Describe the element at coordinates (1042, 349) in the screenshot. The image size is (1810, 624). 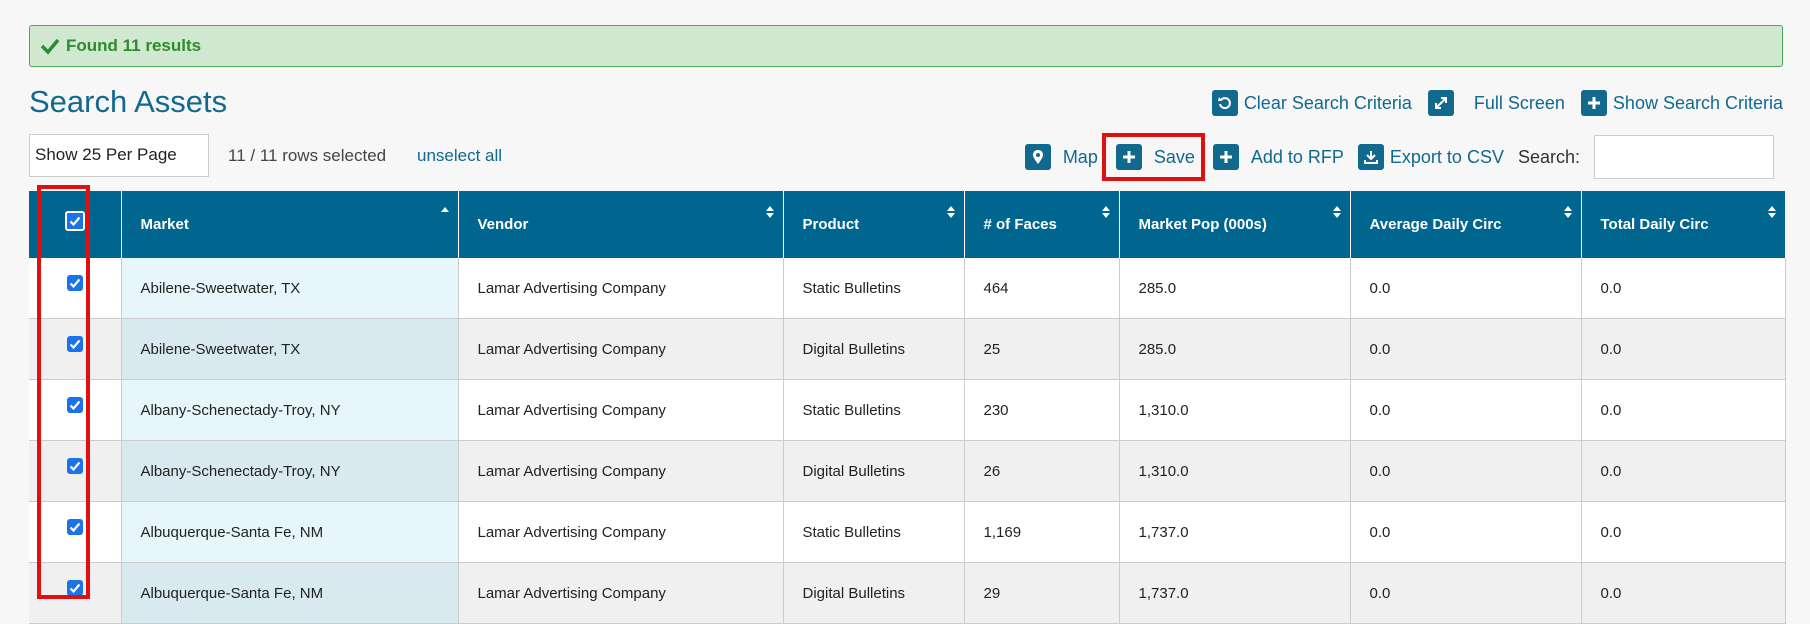
I see `faces-cell: 25` at that location.